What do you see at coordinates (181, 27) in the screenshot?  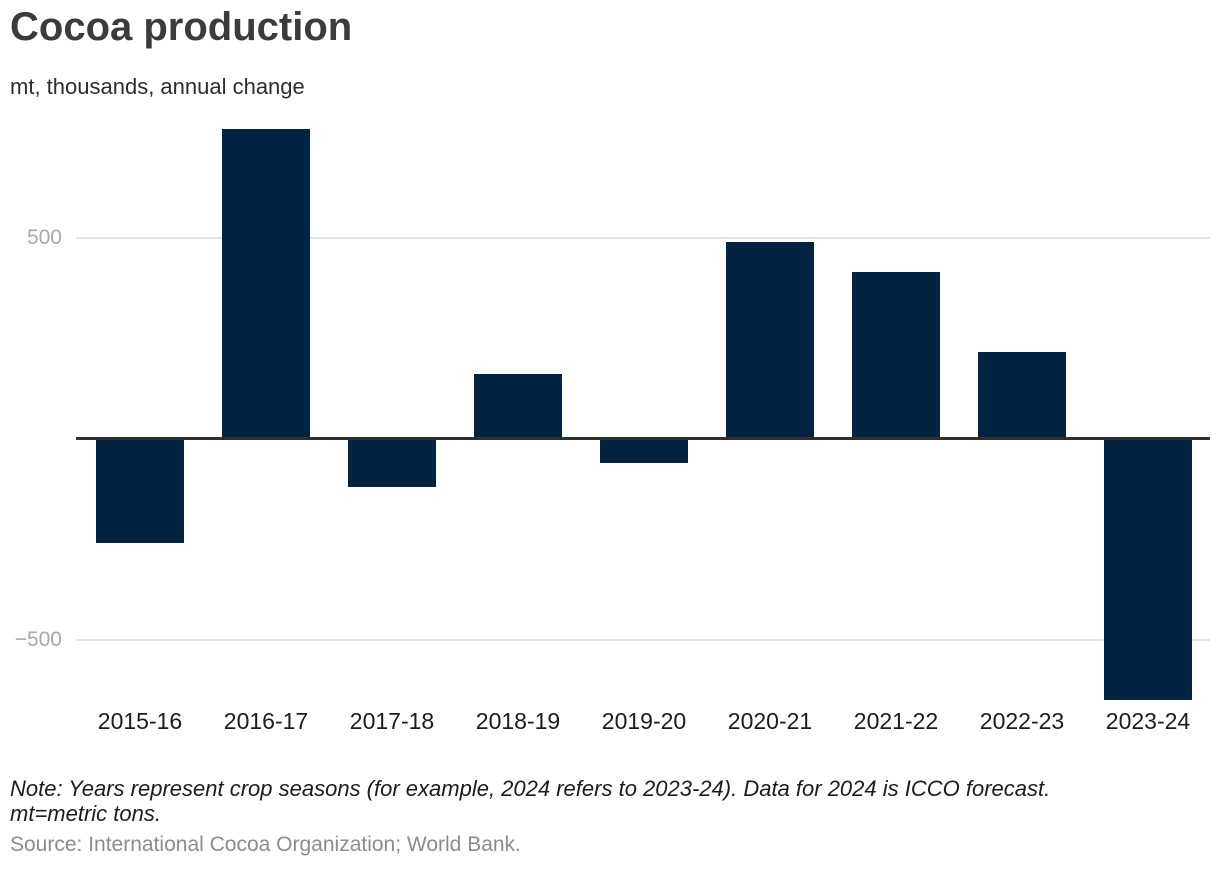 I see `chart-title: Cocoa production` at bounding box center [181, 27].